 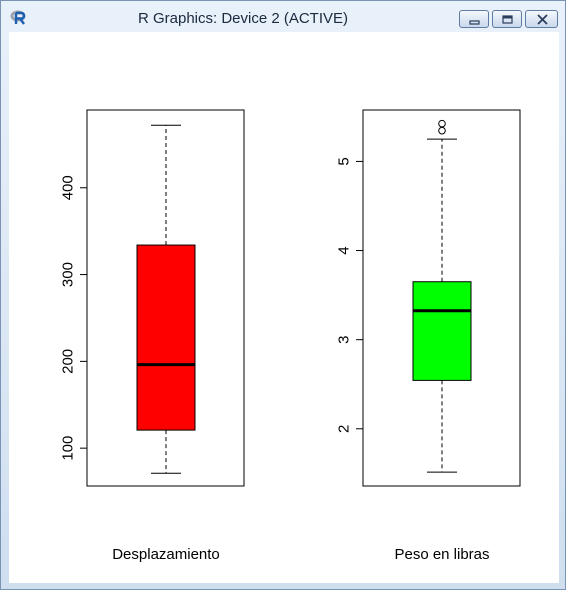 What do you see at coordinates (441, 554) in the screenshot?
I see `x-axis-label: Peso en libras` at bounding box center [441, 554].